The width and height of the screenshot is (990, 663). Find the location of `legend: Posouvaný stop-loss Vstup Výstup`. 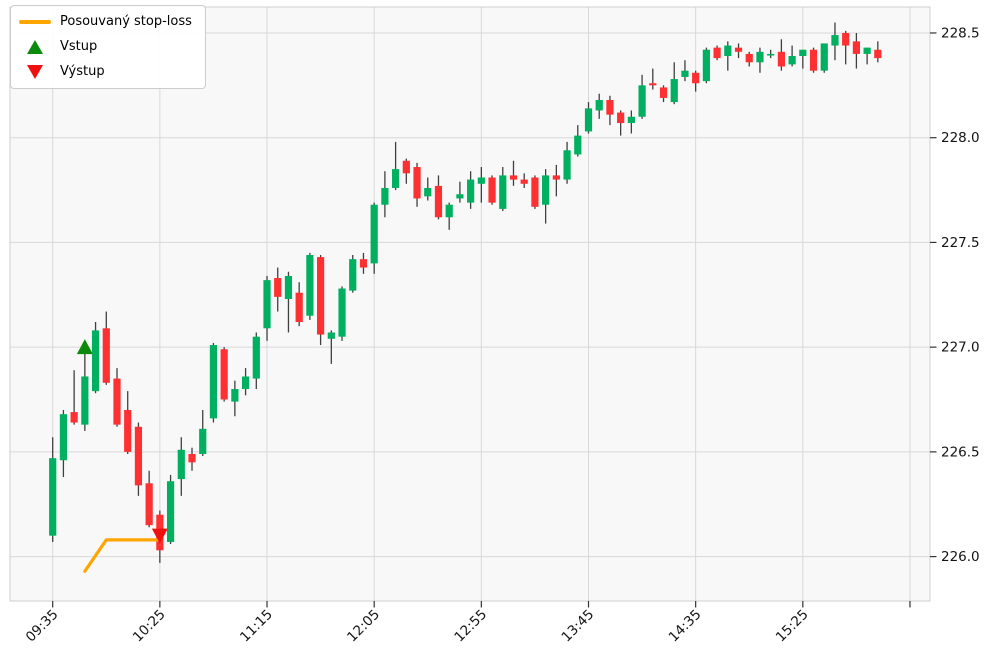

legend: Posouvaný stop-loss Vstup Výstup is located at coordinates (108, 47).